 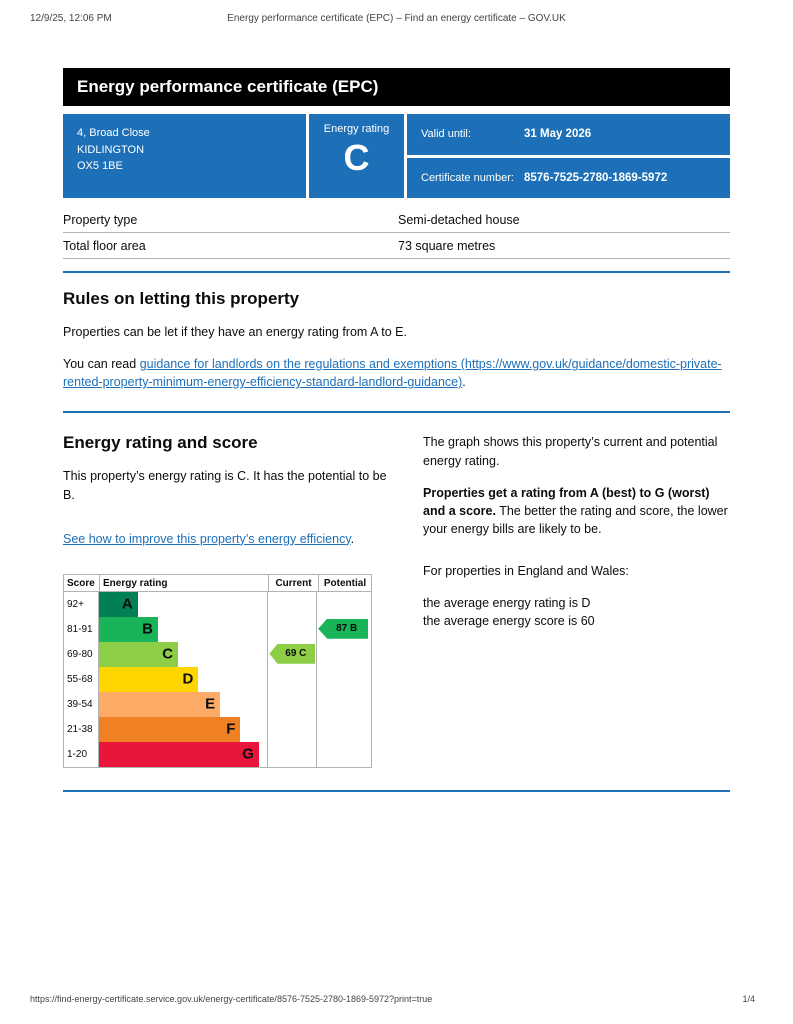 I want to click on chart-potential-header: Potential, so click(x=344, y=582).